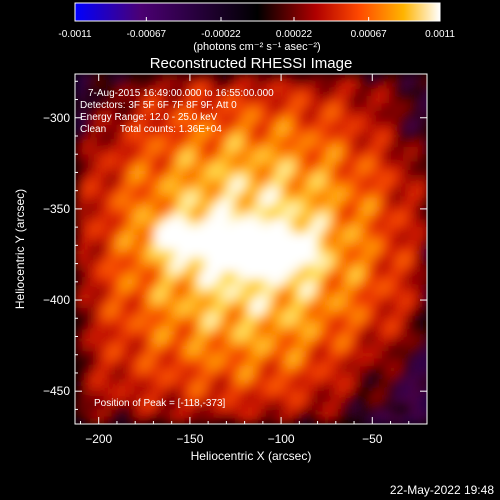 This screenshot has width=500, height=500. I want to click on y-tick-label: −400, so click(56, 300).